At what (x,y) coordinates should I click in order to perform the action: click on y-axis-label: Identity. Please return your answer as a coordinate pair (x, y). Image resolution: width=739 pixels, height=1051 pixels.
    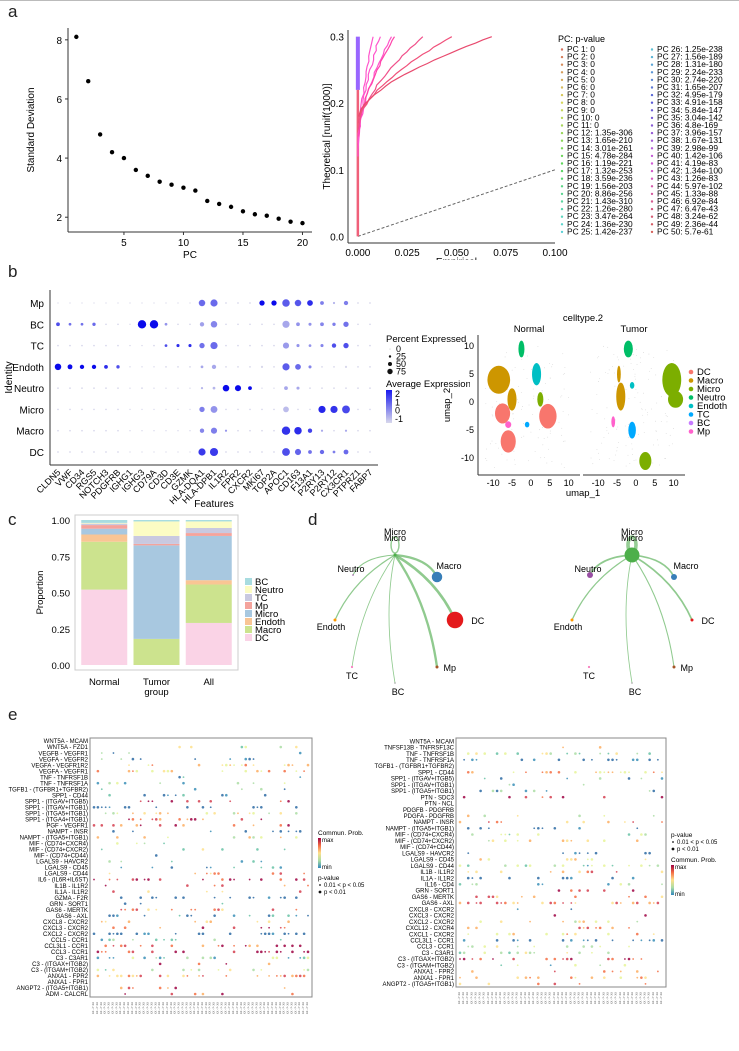
    Looking at the image, I should click on (9, 377).